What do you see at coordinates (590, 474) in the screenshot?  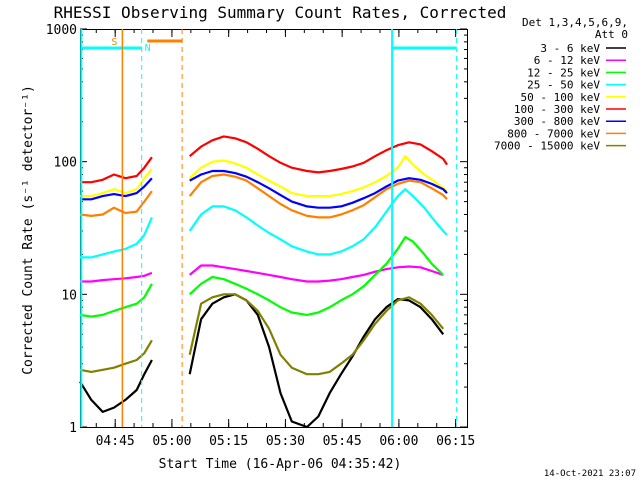 I see `timestamp-footer: 14-Oct-2021 23:07` at bounding box center [590, 474].